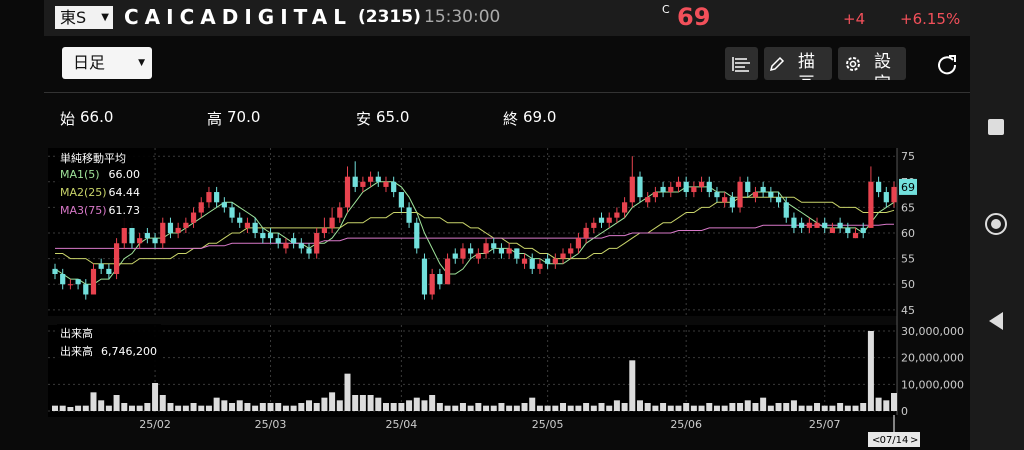 The width and height of the screenshot is (1024, 450). Describe the element at coordinates (666, 9) in the screenshot. I see `price-prefix: C` at that location.